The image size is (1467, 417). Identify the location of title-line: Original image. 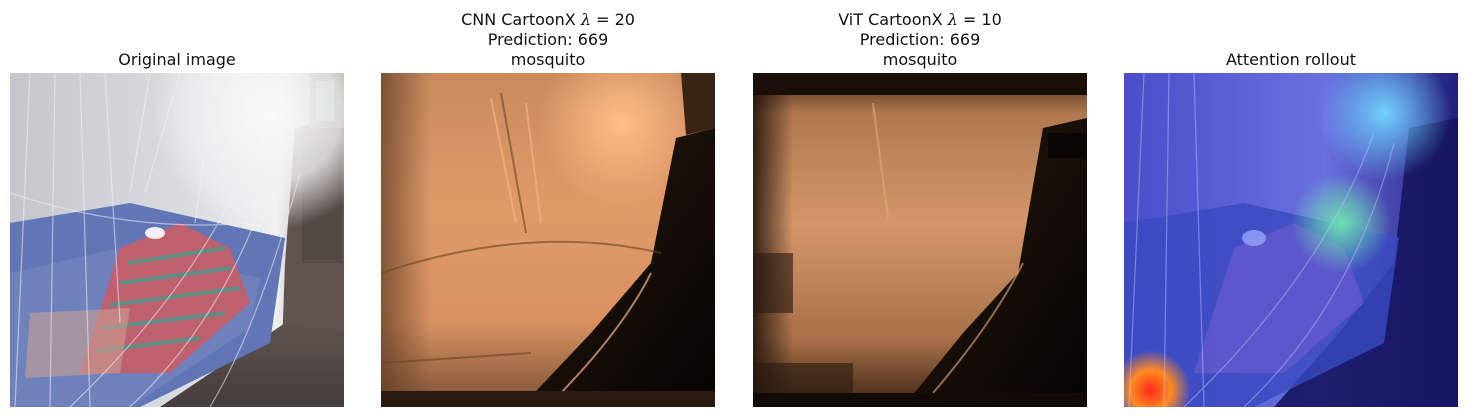
(177, 59).